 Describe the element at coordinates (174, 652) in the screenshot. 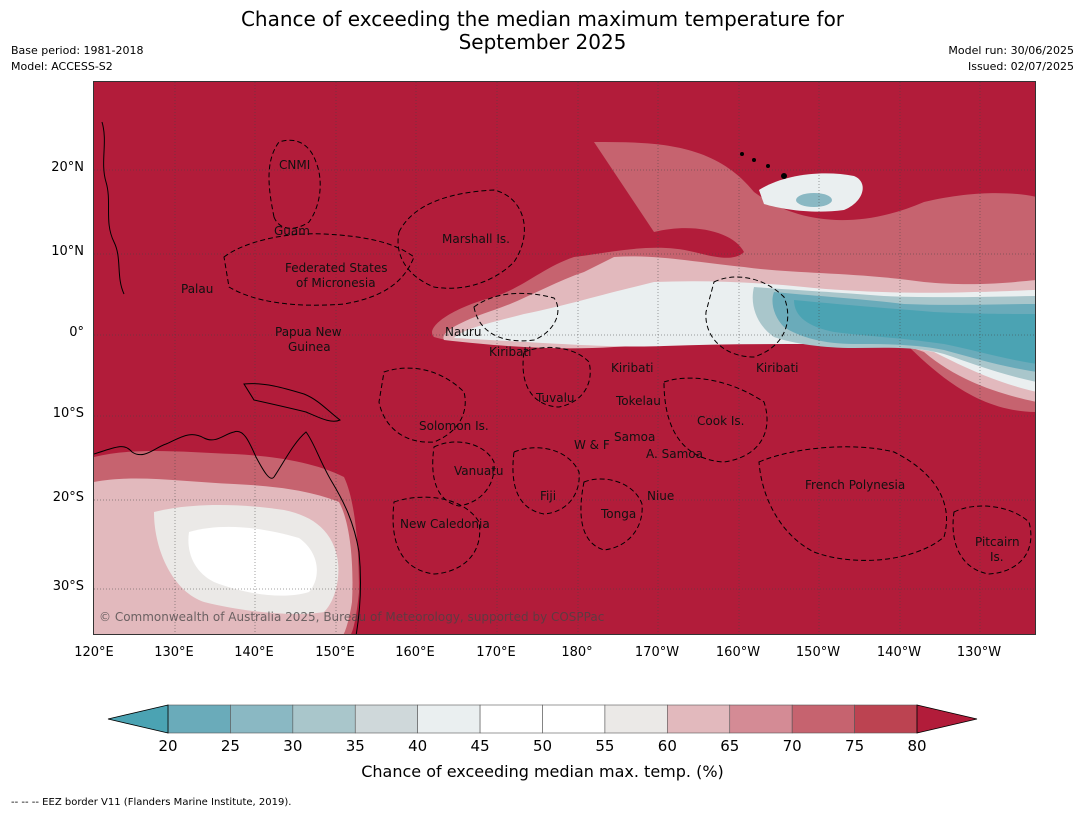

I see `lon-label-130e: 130°E` at that location.